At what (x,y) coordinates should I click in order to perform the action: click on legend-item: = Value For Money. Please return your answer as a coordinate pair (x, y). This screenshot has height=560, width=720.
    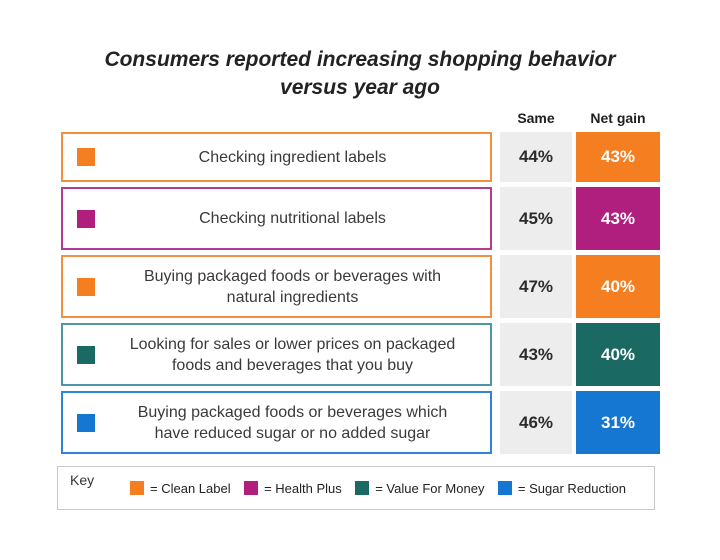
    Looking at the image, I should click on (419, 488).